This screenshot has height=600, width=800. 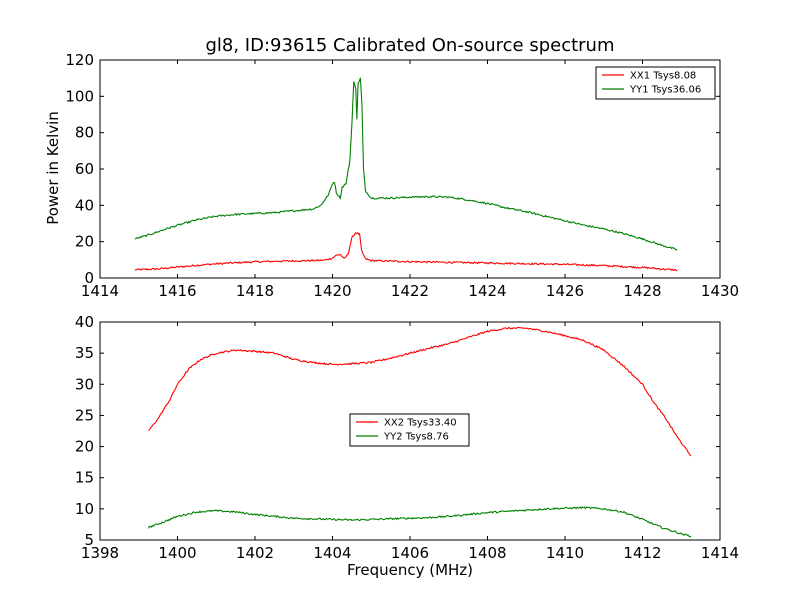 I want to click on bottom-legend-box, so click(x=409, y=430).